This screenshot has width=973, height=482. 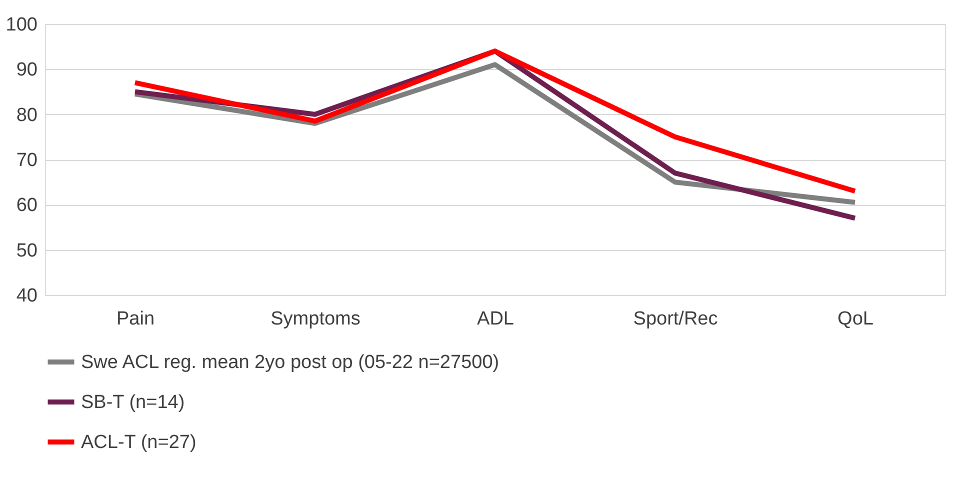 What do you see at coordinates (27, 160) in the screenshot?
I see `y-tick-label: 70` at bounding box center [27, 160].